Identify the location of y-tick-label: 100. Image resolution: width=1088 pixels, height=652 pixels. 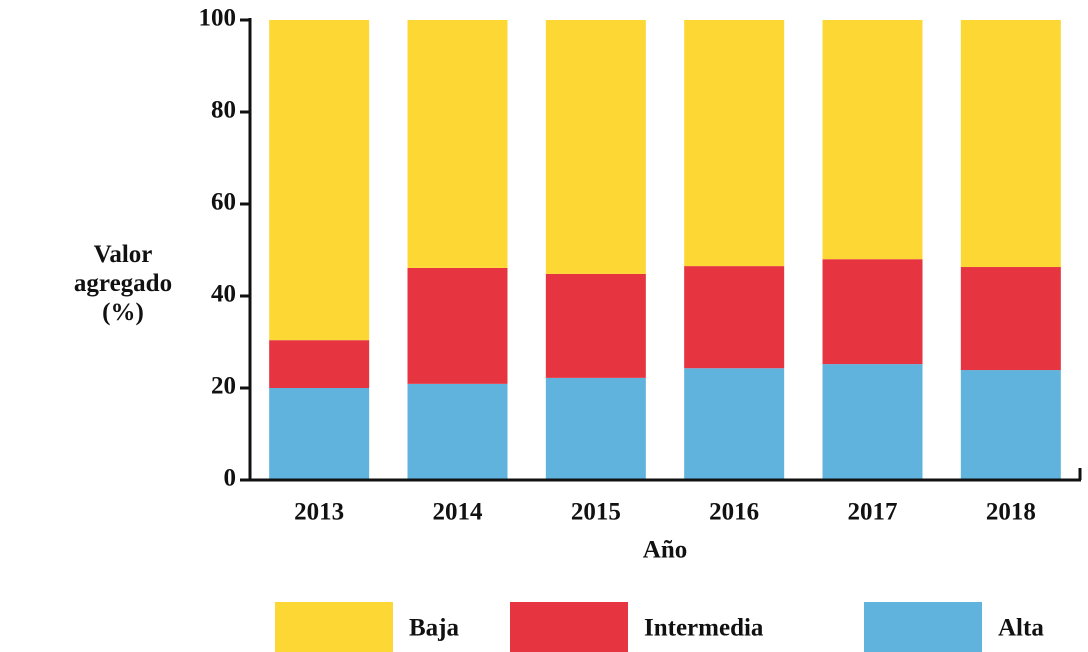
(218, 18).